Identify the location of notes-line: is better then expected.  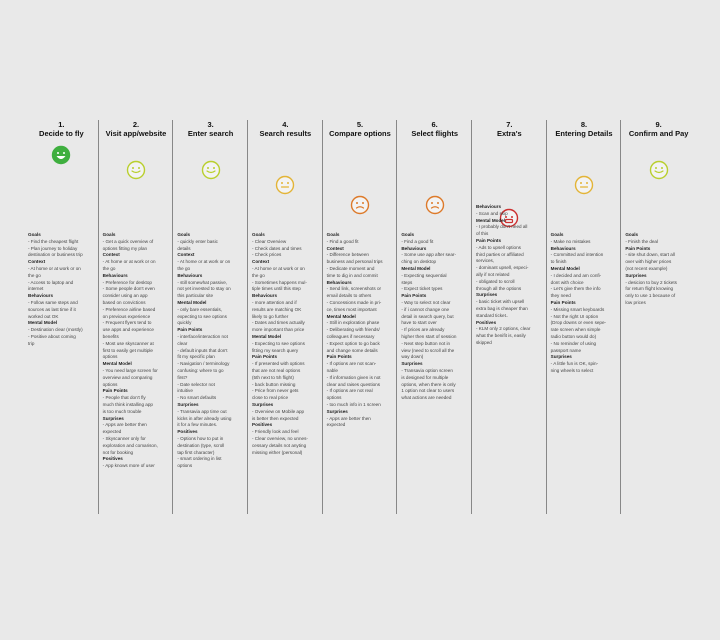
(275, 418).